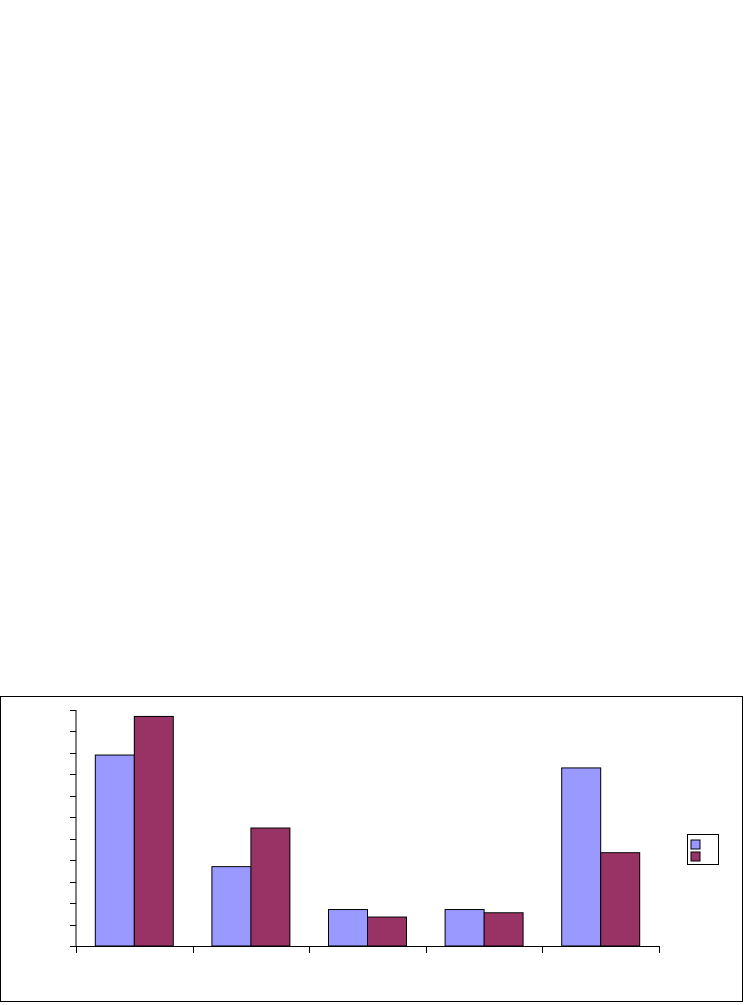  I want to click on legend, so click(703, 849).